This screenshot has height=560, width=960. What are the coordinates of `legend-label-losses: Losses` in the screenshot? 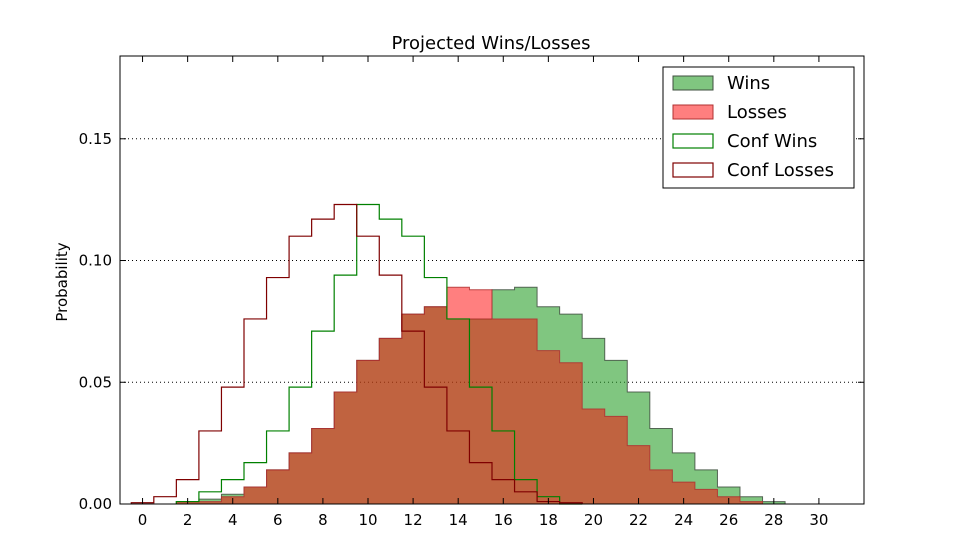 It's located at (757, 112).